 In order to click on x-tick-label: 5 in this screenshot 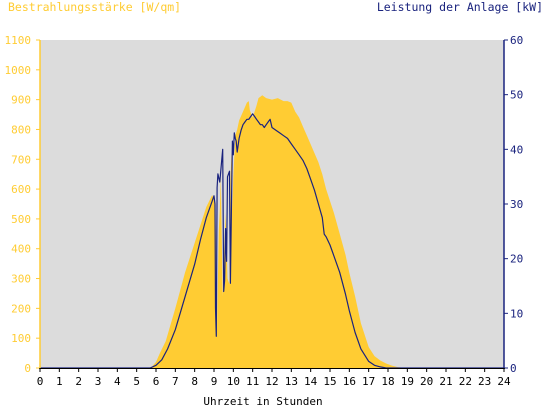, I will do `click(136, 381)`.